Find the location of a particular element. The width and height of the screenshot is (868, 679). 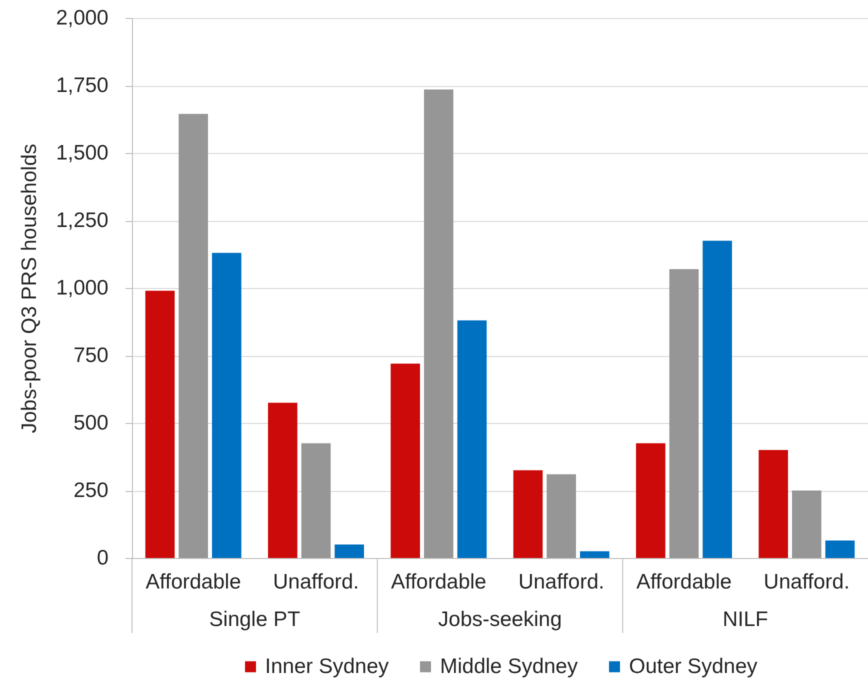

y-tick-label: 2,000 is located at coordinates (82, 18).